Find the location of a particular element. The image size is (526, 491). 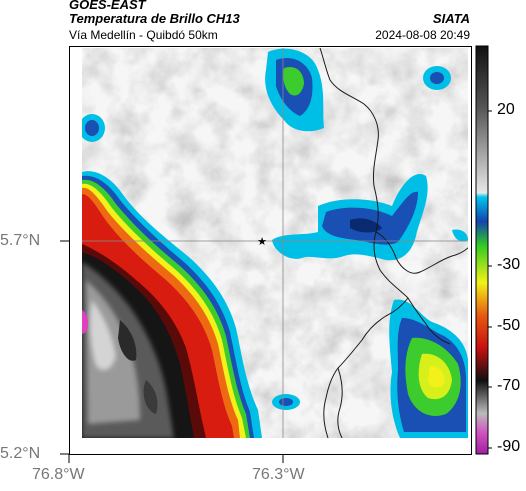

timestamp: 2024-08-08 20:49 is located at coordinates (422, 35).